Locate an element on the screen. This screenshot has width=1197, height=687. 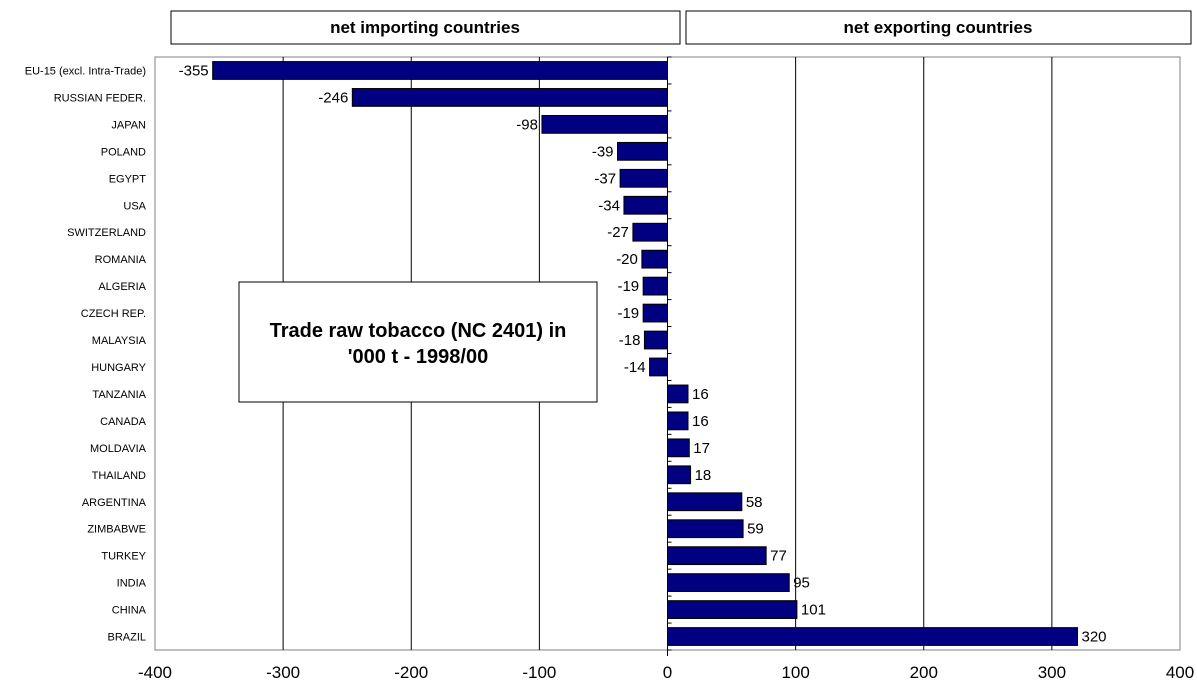
data-label-2: -98 is located at coordinates (527, 124).